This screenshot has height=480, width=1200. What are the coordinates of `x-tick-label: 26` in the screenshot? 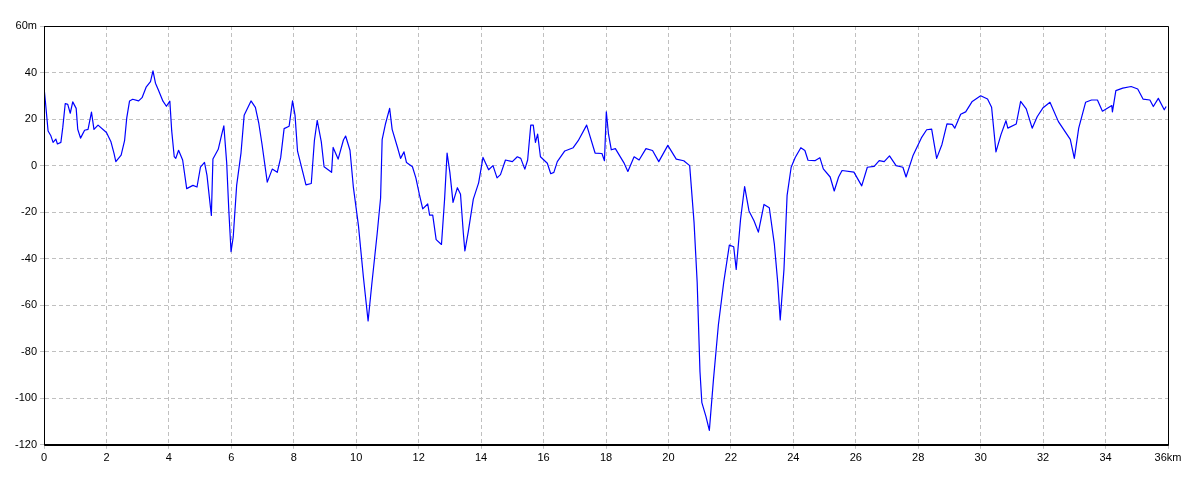 It's located at (855, 457).